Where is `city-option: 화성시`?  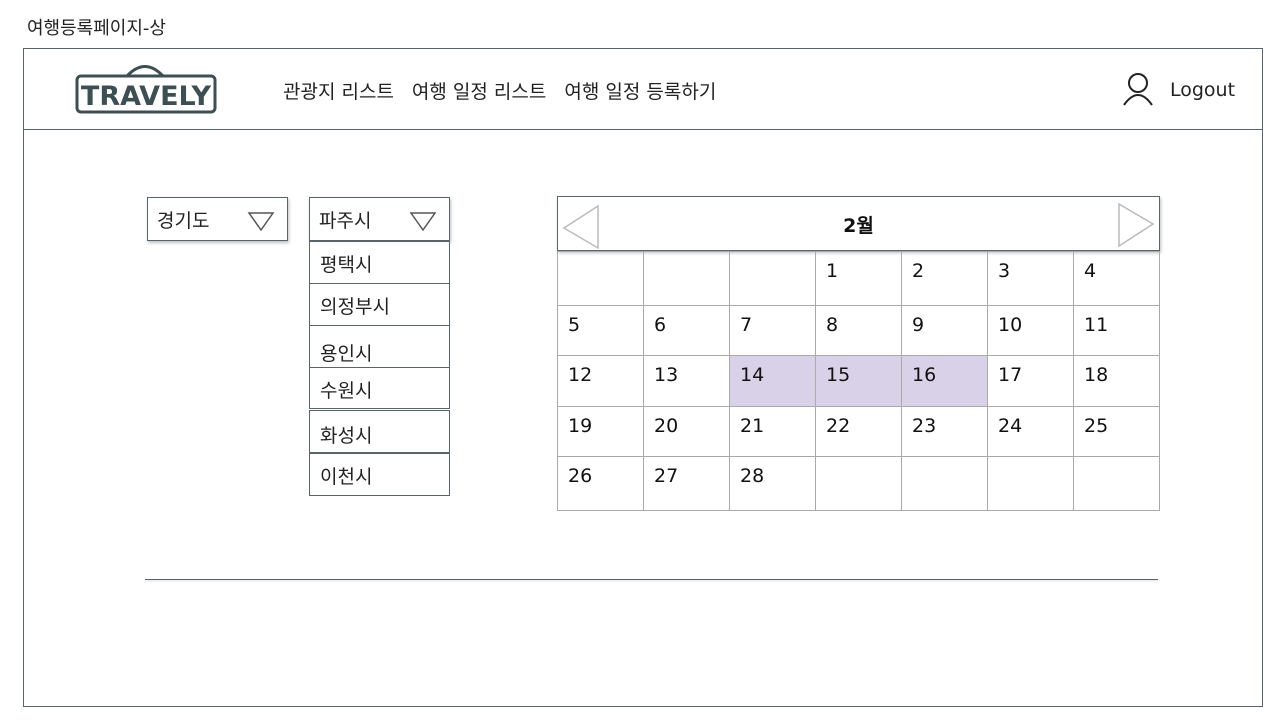
city-option: 화성시 is located at coordinates (379, 431).